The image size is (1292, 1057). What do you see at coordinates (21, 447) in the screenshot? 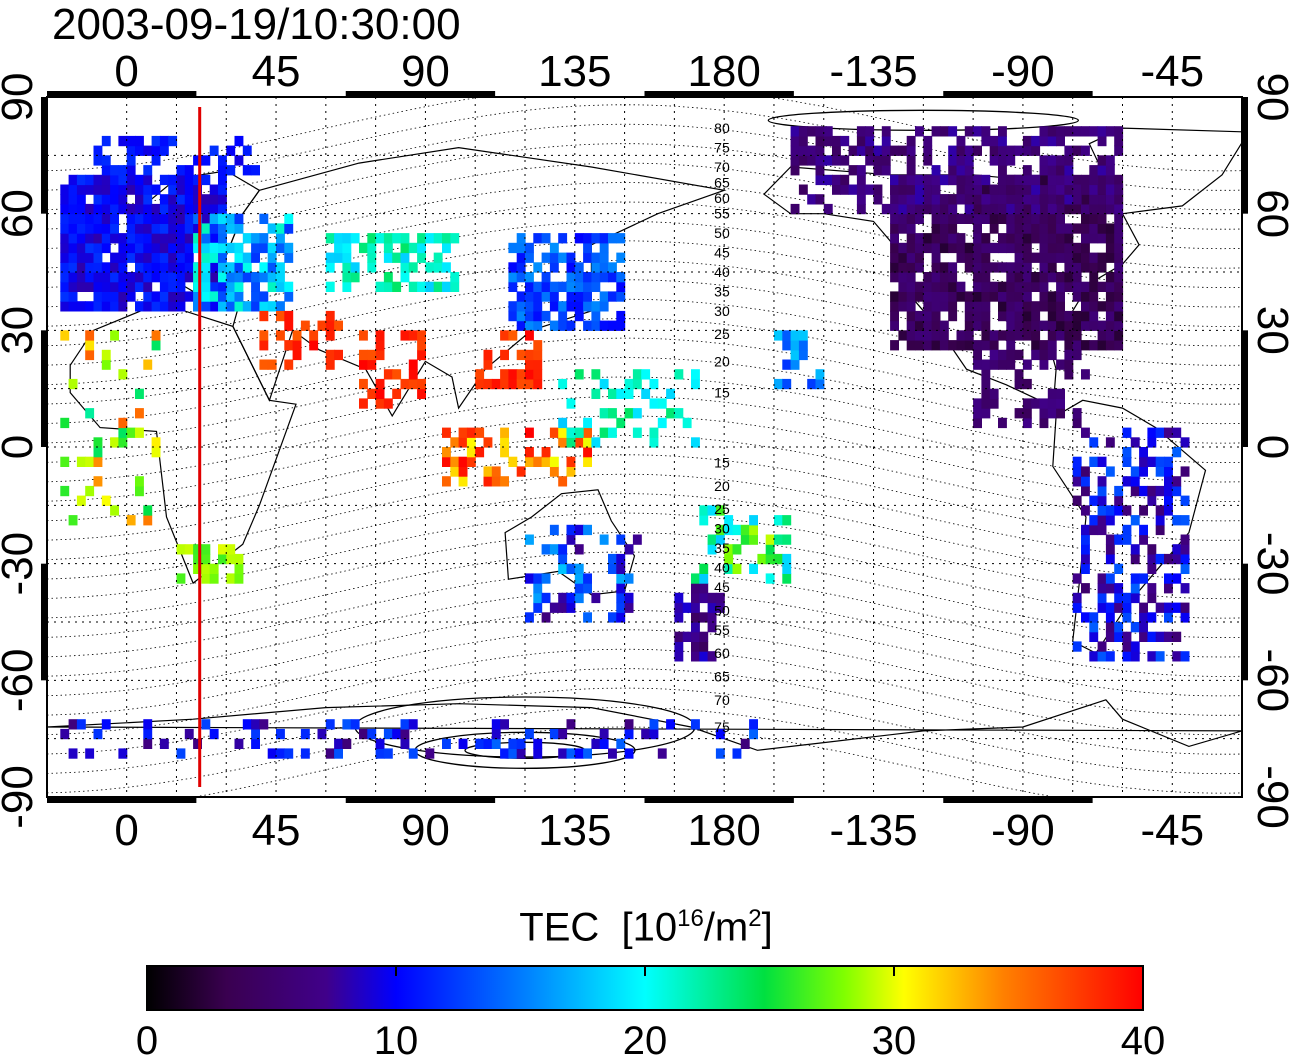
I see `y-tick-label-left: 0` at bounding box center [21, 447].